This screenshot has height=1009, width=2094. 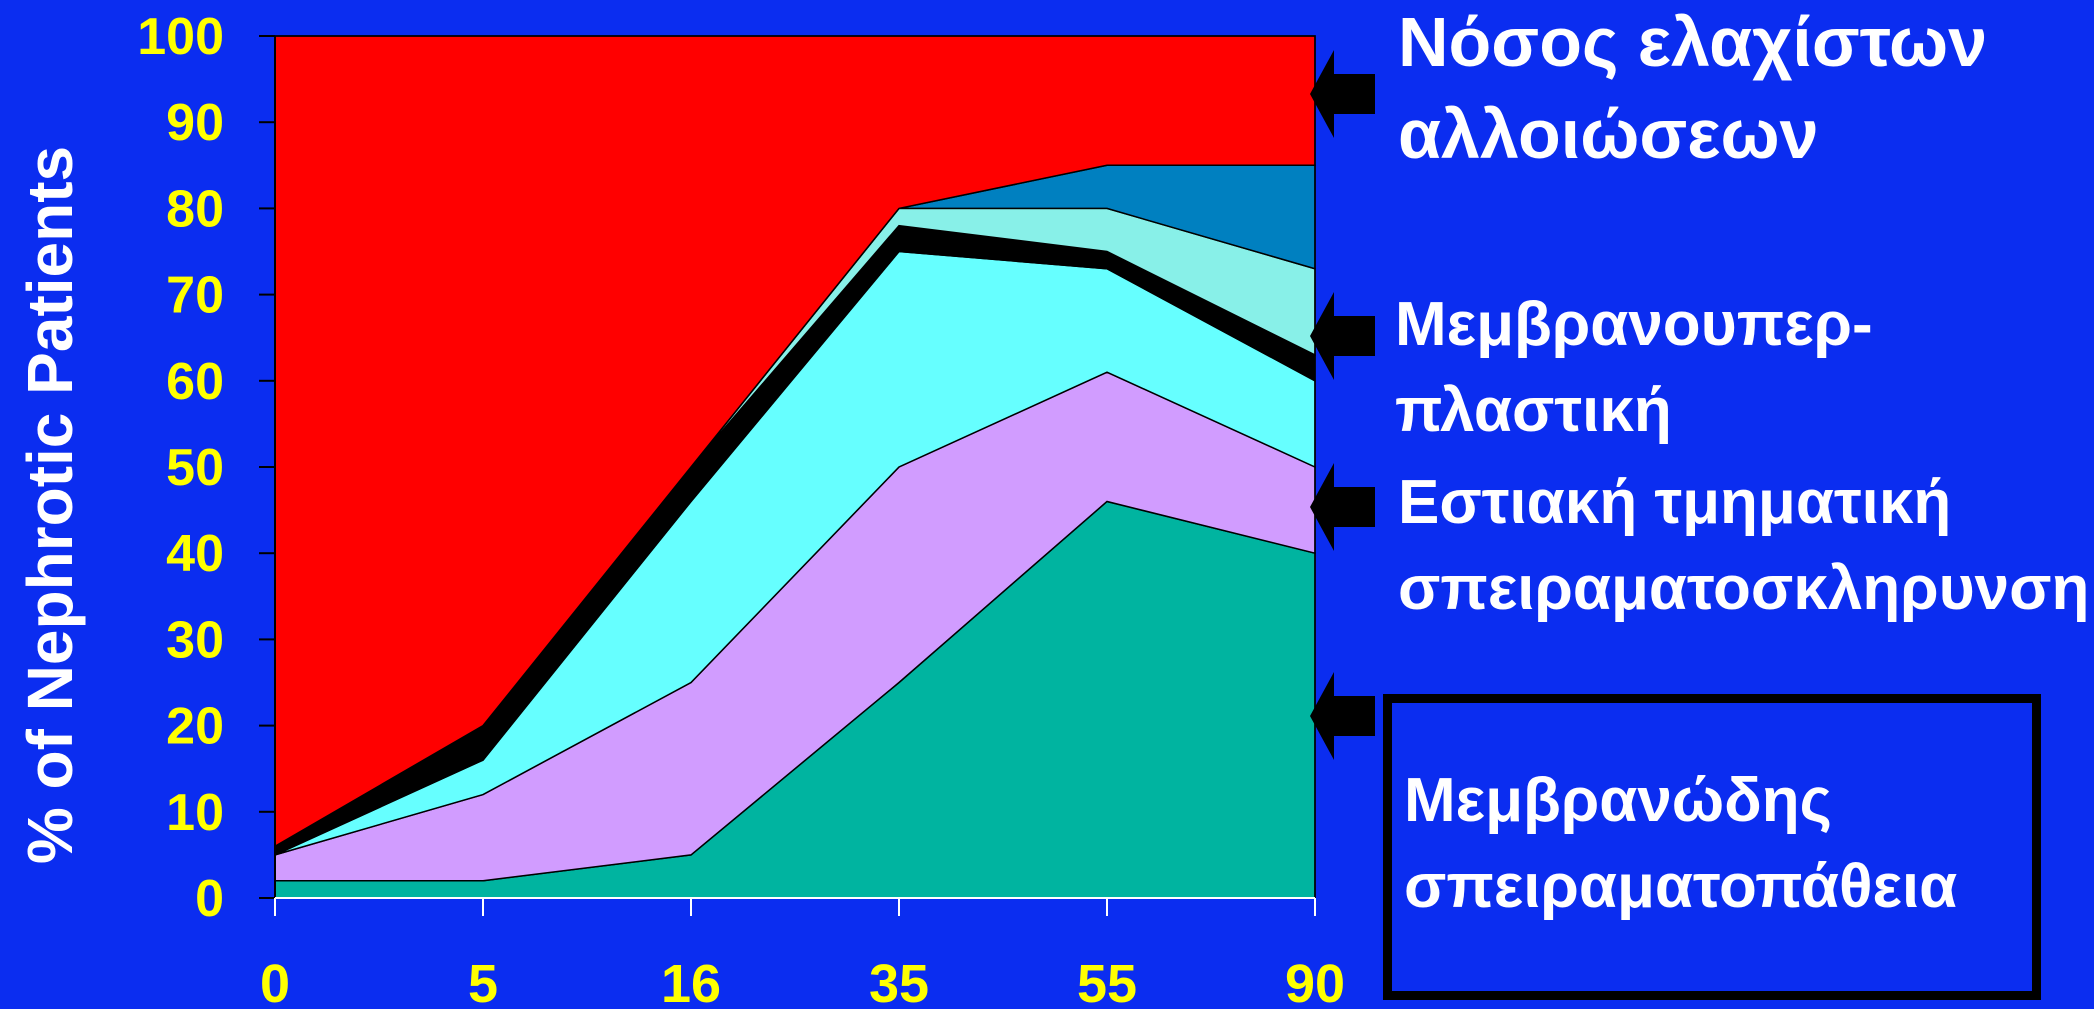 I want to click on y-tick-label-30: 30, so click(x=195, y=640).